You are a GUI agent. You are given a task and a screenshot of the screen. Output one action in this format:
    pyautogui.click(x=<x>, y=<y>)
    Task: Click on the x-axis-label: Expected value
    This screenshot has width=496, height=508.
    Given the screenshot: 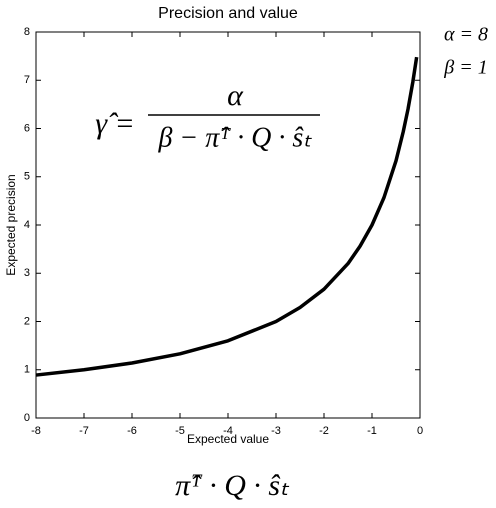 What is the action you would take?
    pyautogui.click(x=228, y=439)
    